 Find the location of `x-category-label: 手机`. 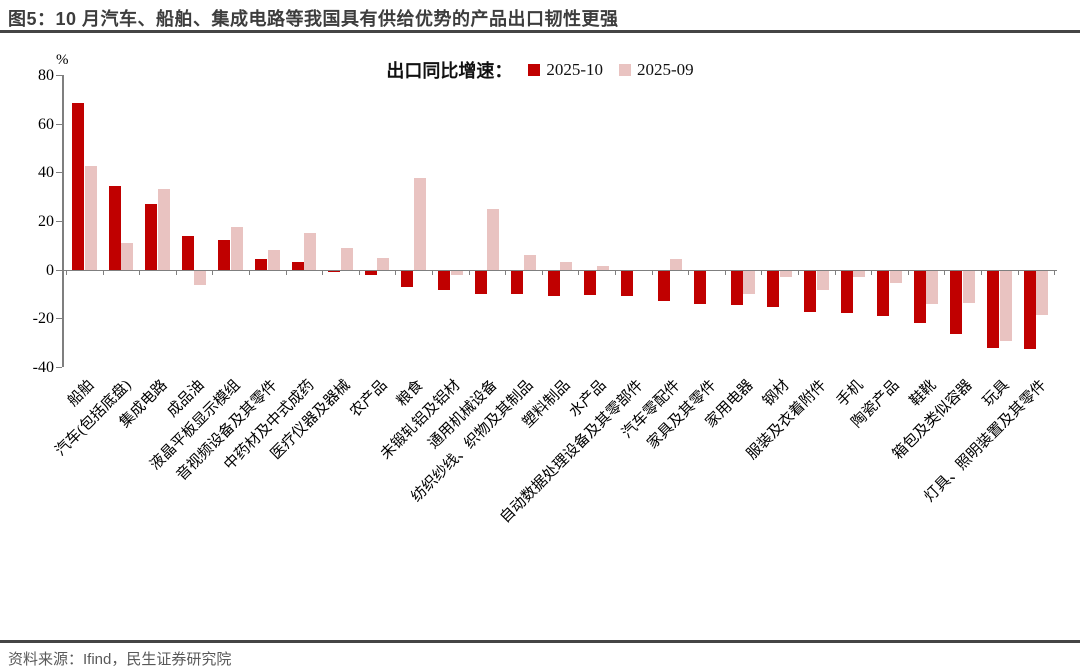

x-category-label: 手机 is located at coordinates (850, 393).